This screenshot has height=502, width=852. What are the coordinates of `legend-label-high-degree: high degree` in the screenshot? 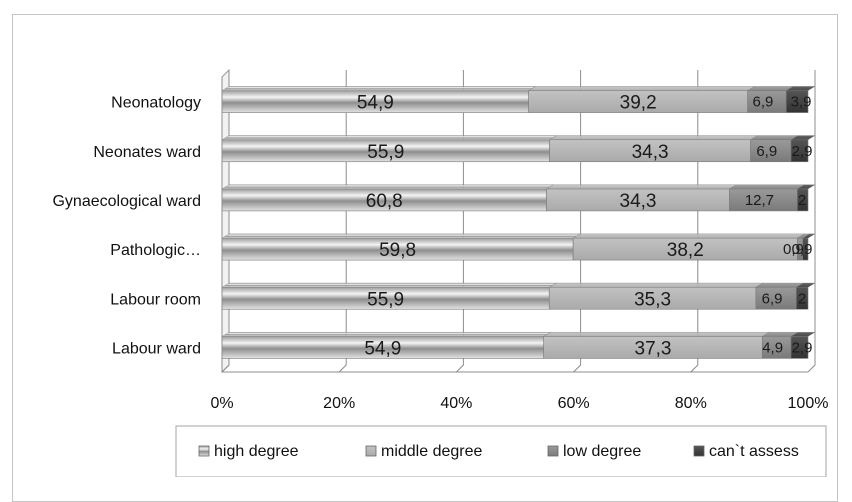 It's located at (256, 451).